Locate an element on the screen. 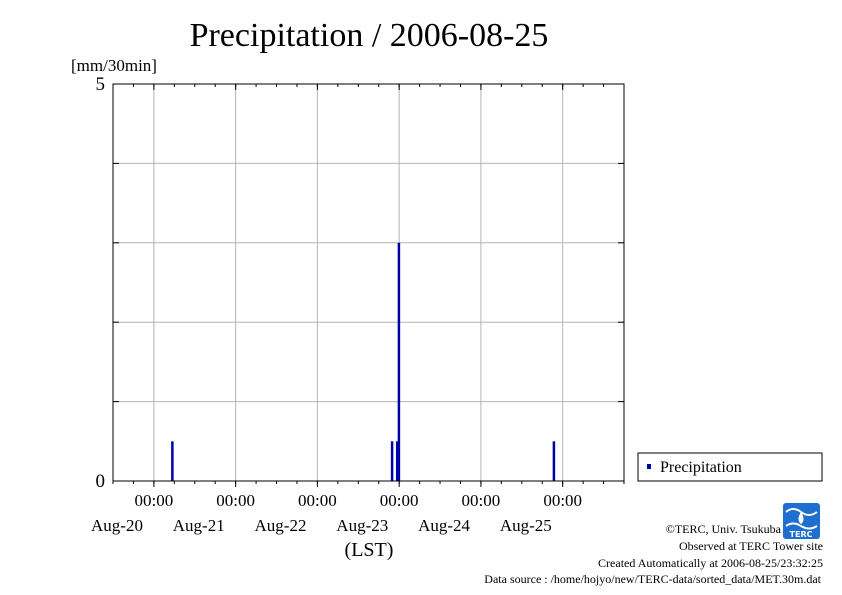 The height and width of the screenshot is (595, 842). x-tick-day-label: Aug-22 is located at coordinates (281, 525).